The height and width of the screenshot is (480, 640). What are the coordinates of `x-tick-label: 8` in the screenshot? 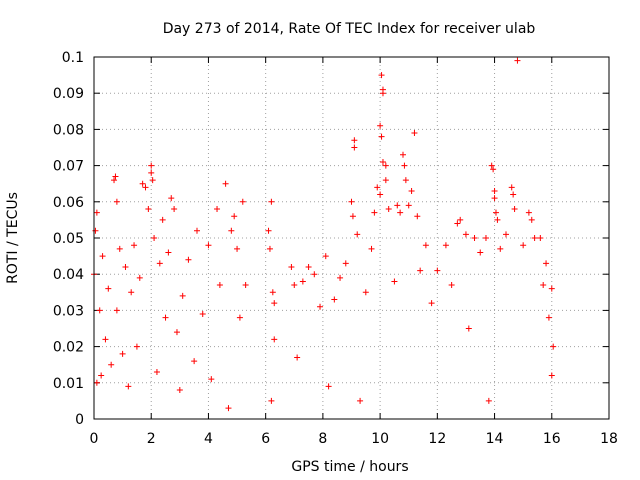 It's located at (322, 439).